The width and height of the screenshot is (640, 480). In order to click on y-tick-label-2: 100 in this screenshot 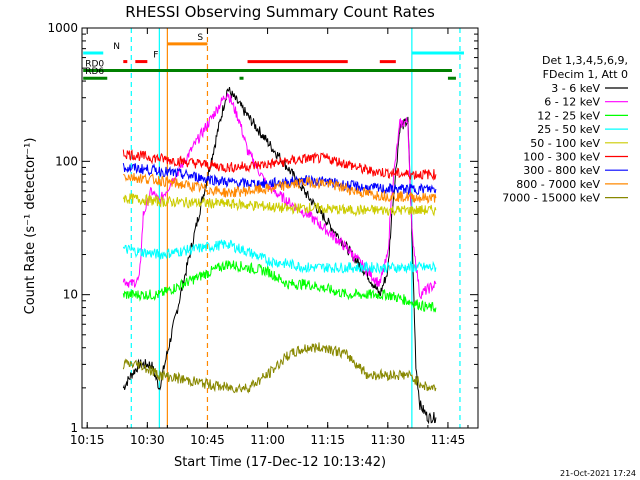, I will do `click(66, 161)`.